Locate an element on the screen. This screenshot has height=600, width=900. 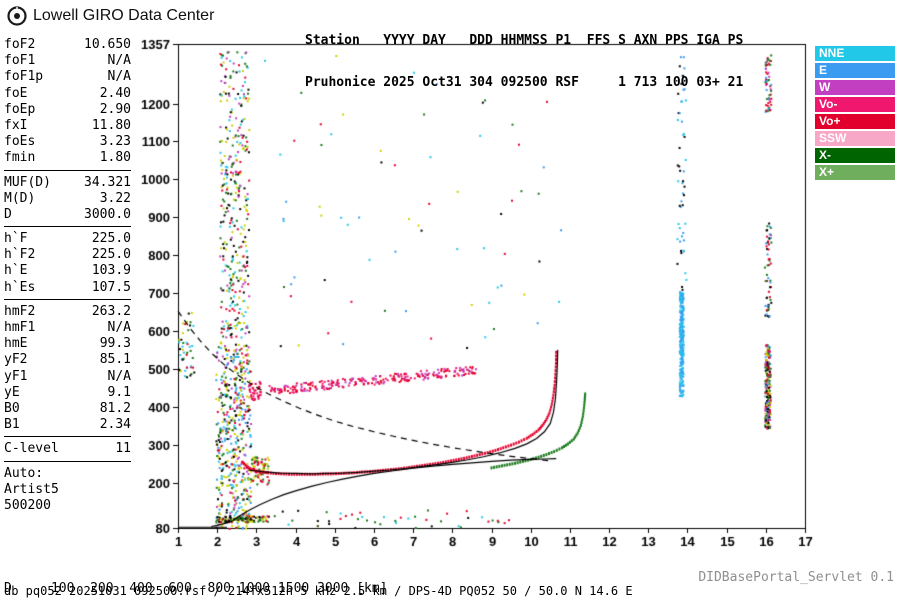
parameter-label: B1 is located at coordinates (12, 425).